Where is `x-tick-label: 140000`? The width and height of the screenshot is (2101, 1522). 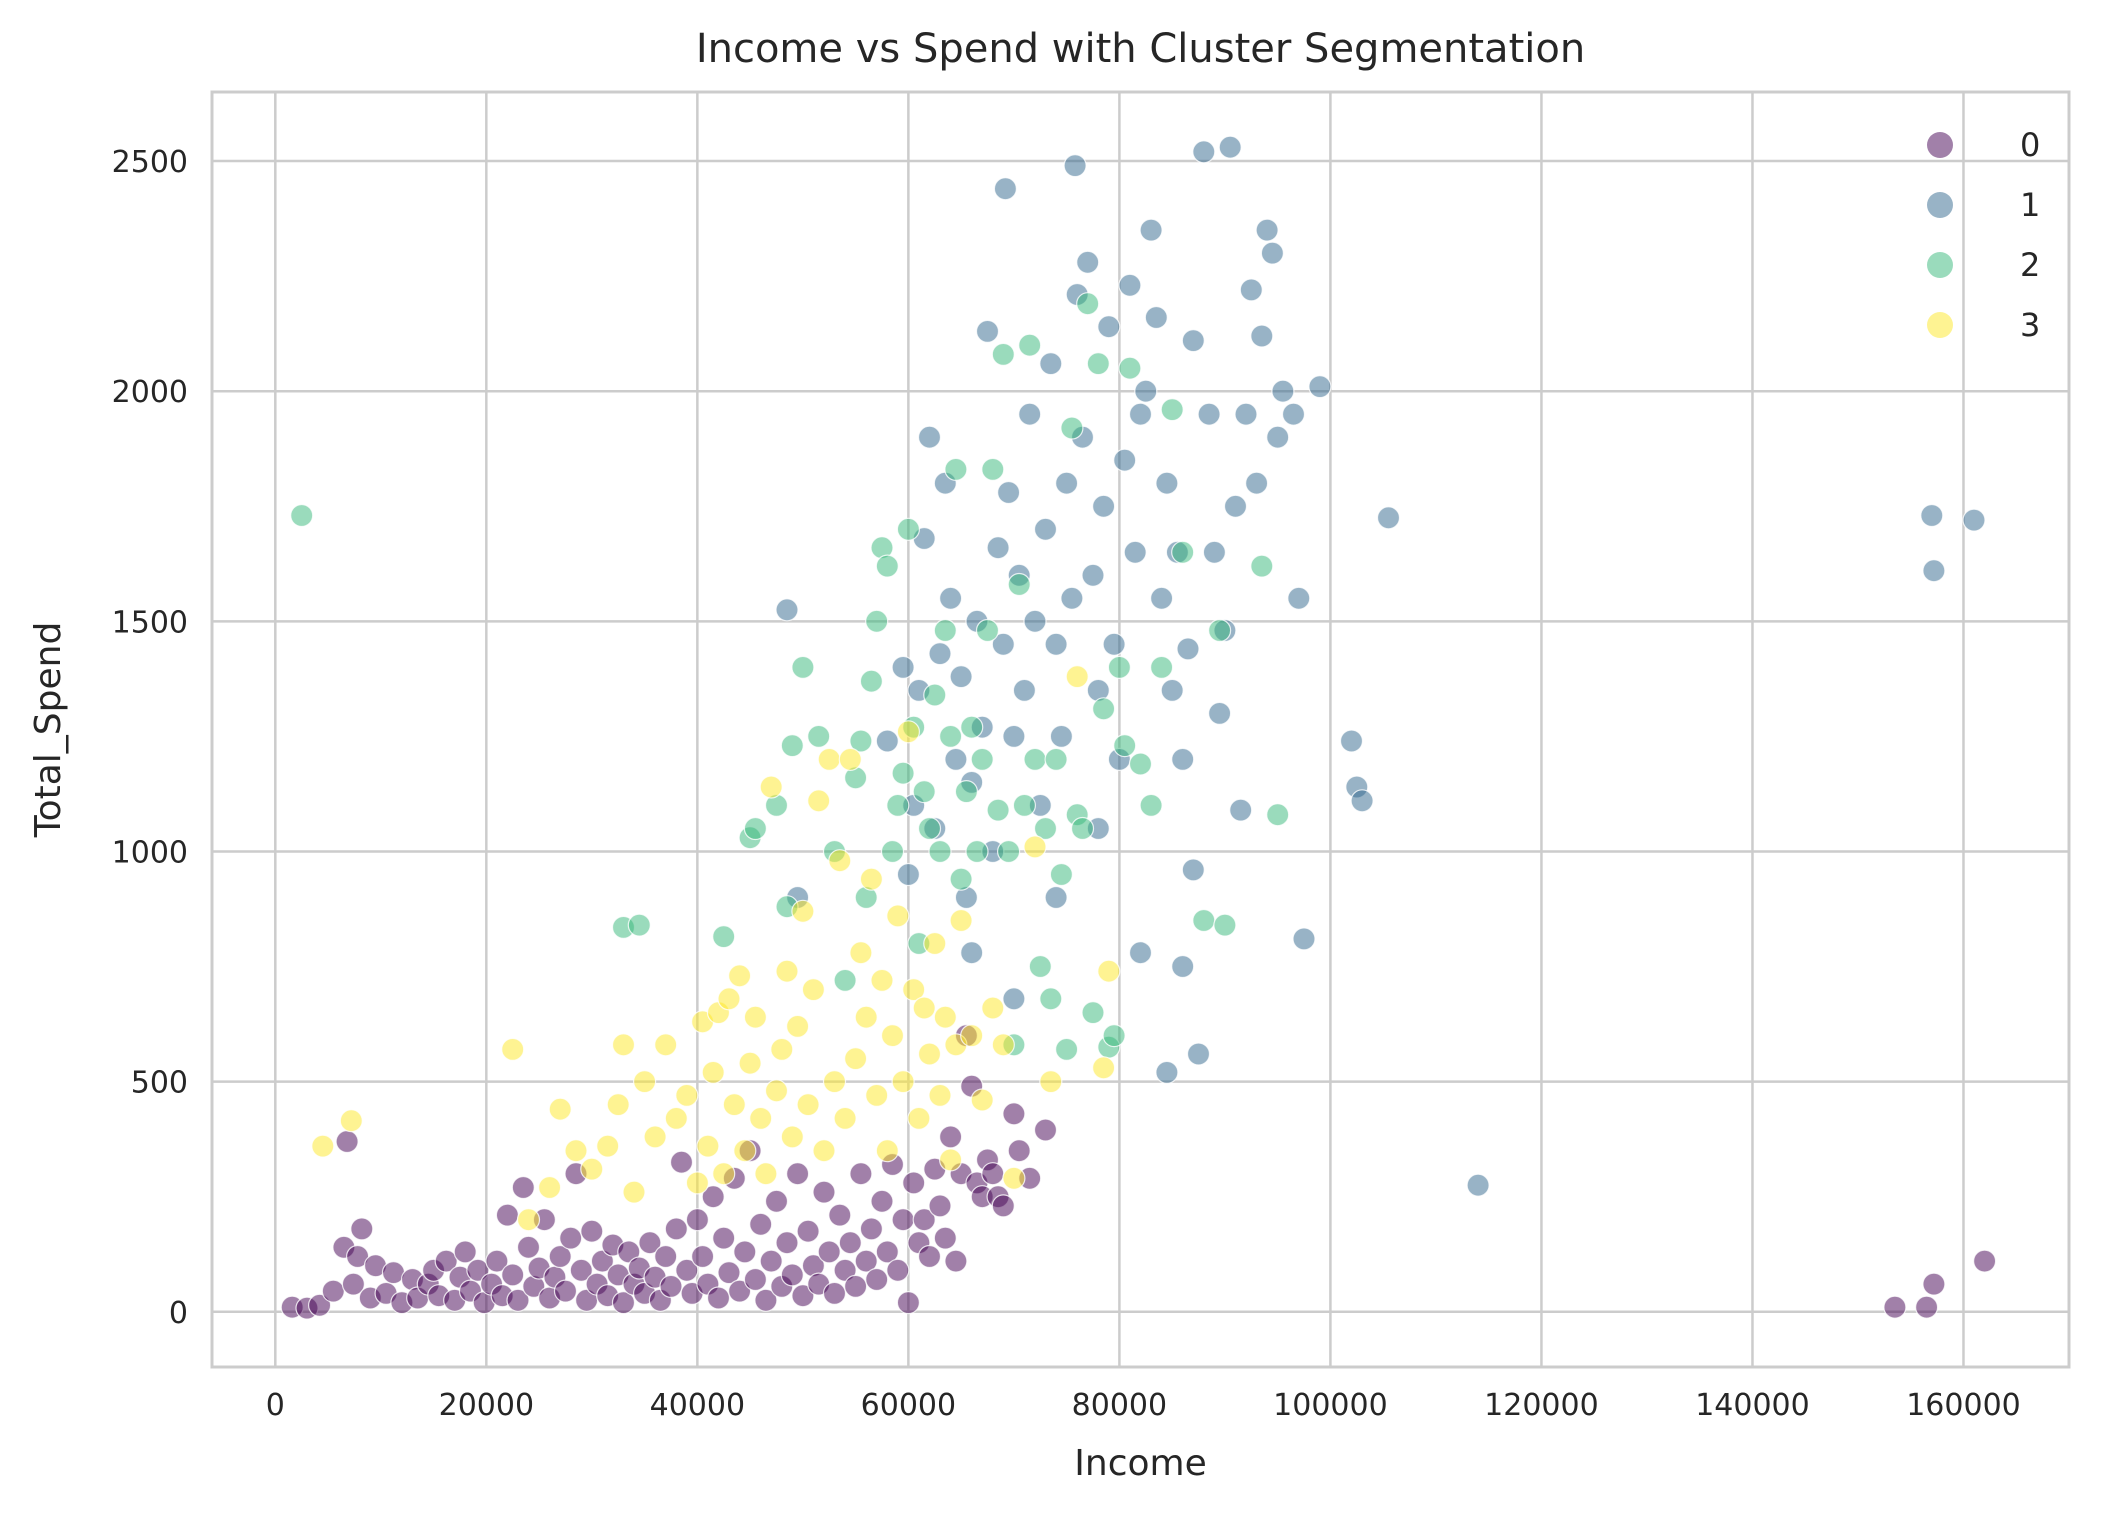 x-tick-label: 140000 is located at coordinates (1752, 1405).